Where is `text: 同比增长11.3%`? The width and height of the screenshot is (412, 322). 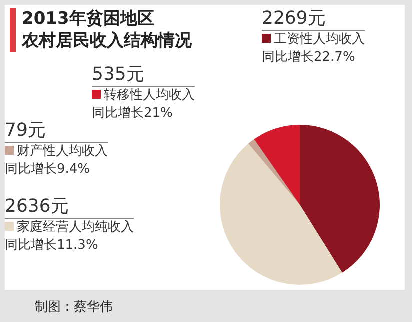
text: 同比增长11.3% is located at coordinates (52, 246).